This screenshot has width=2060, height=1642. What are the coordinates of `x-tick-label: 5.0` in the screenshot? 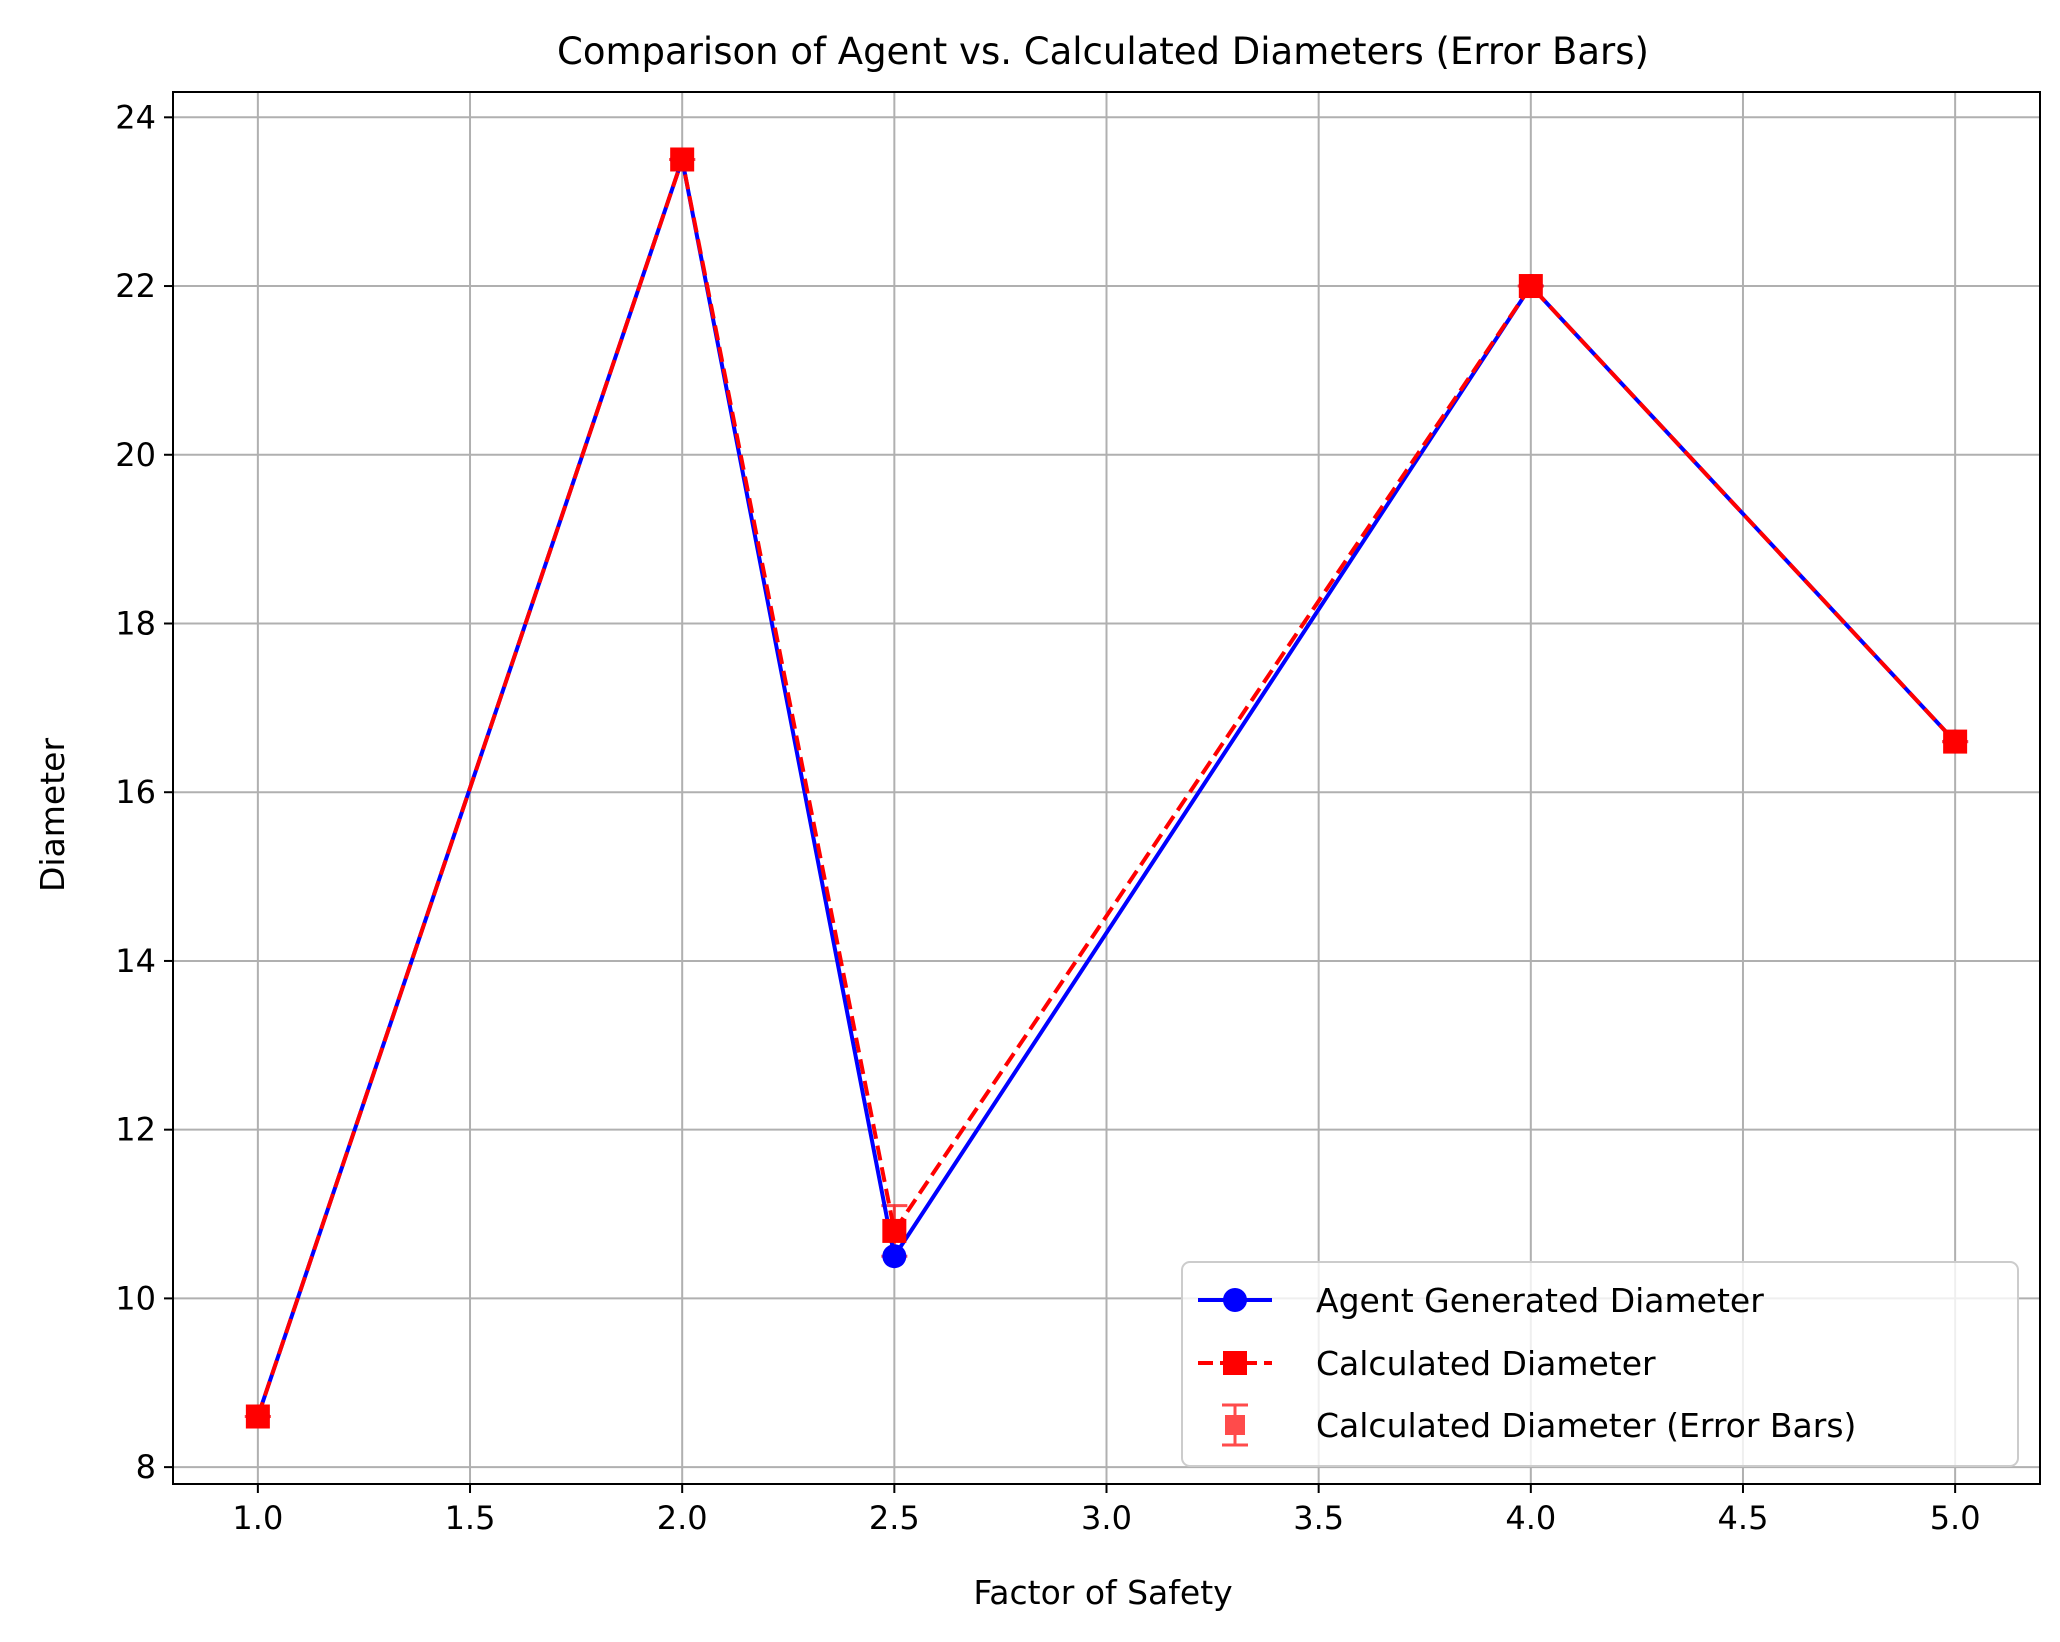 It's located at (1955, 1518).